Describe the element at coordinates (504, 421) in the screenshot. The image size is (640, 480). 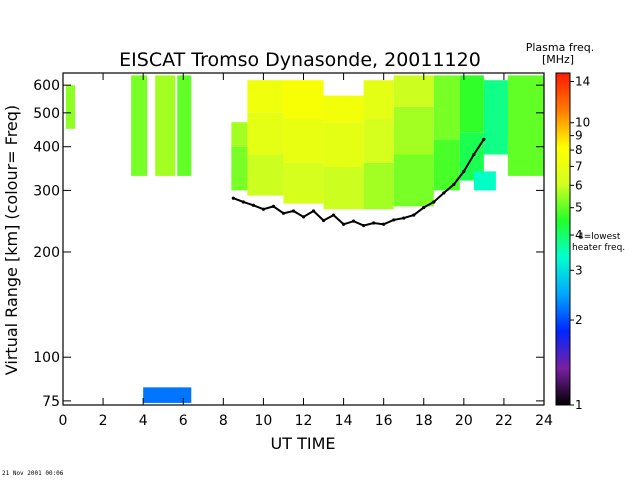
I see `x-tick-label: 22` at that location.